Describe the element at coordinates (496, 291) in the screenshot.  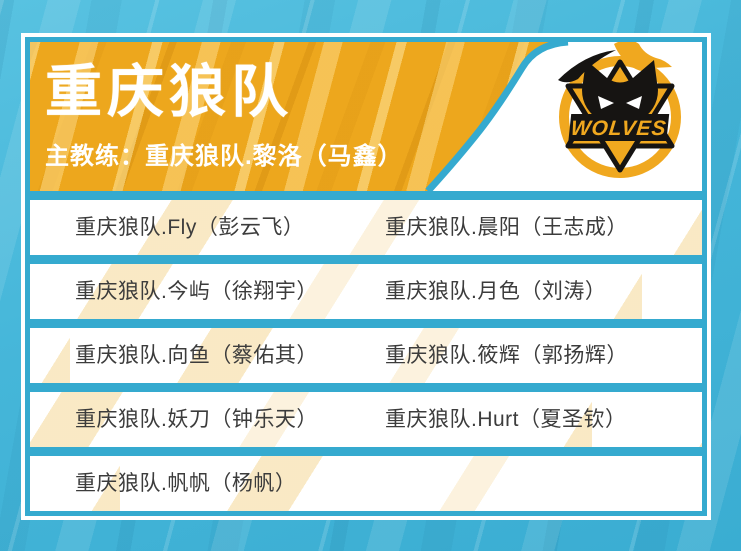
I see `player-name: 重庆狼队.月色（刘涛）` at that location.